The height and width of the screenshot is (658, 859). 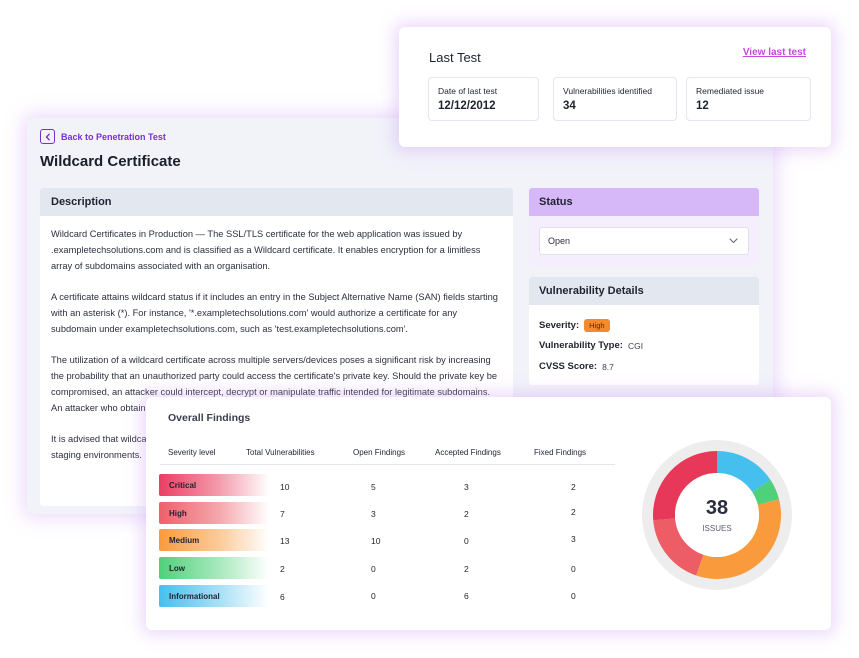 I want to click on status-panel: Status Open, so click(x=644, y=227).